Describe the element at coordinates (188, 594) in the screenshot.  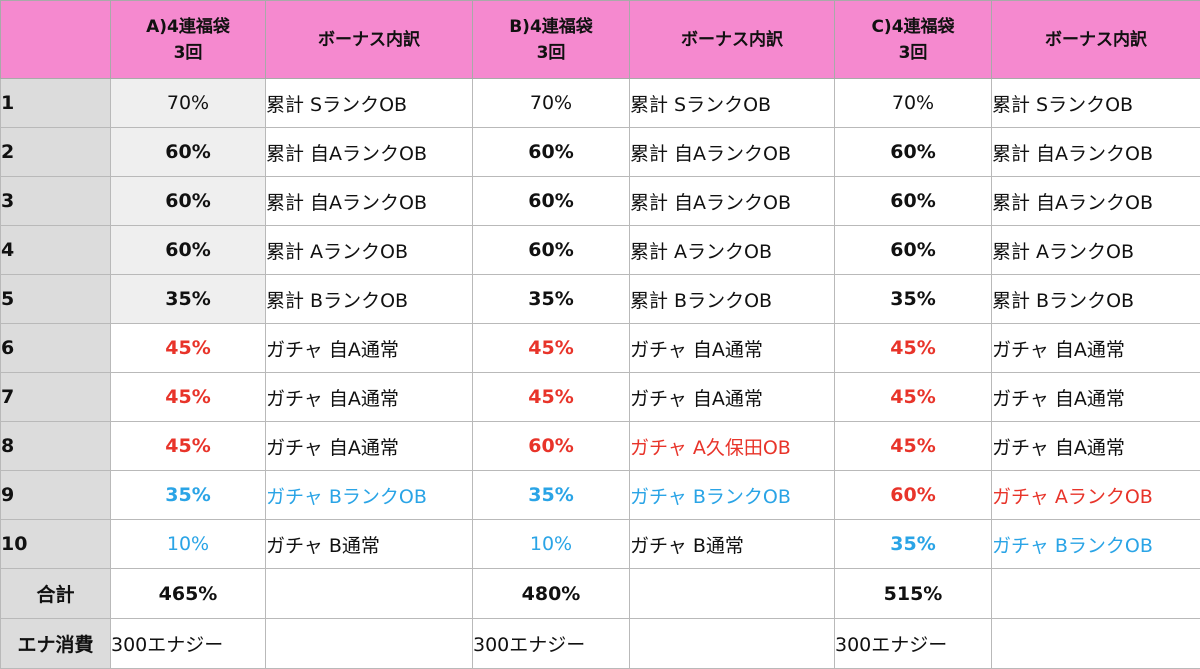
I see `total-a: 465%` at that location.